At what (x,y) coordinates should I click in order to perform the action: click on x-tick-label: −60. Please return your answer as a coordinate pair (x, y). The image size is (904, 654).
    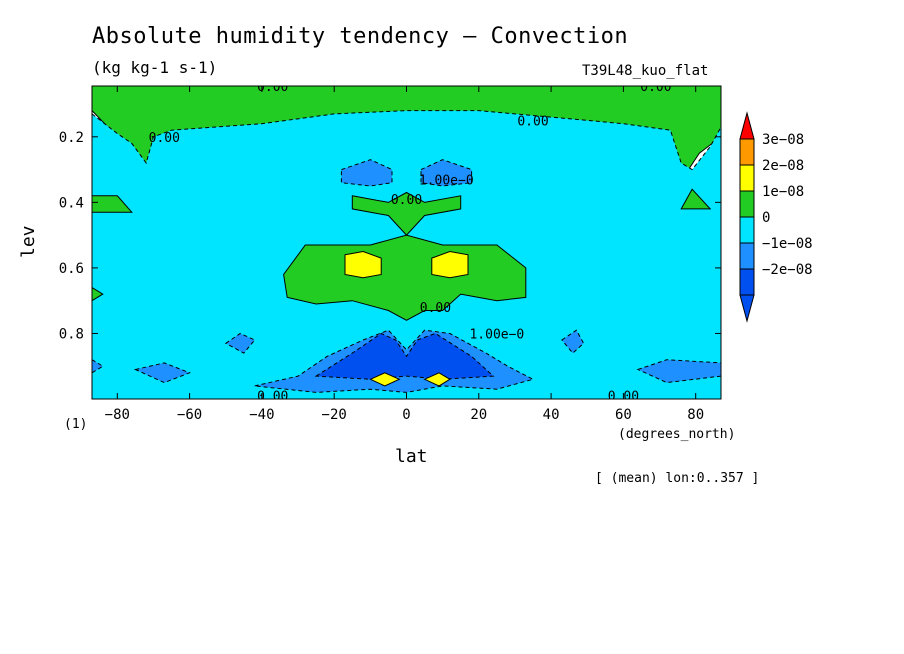
    Looking at the image, I should click on (189, 415).